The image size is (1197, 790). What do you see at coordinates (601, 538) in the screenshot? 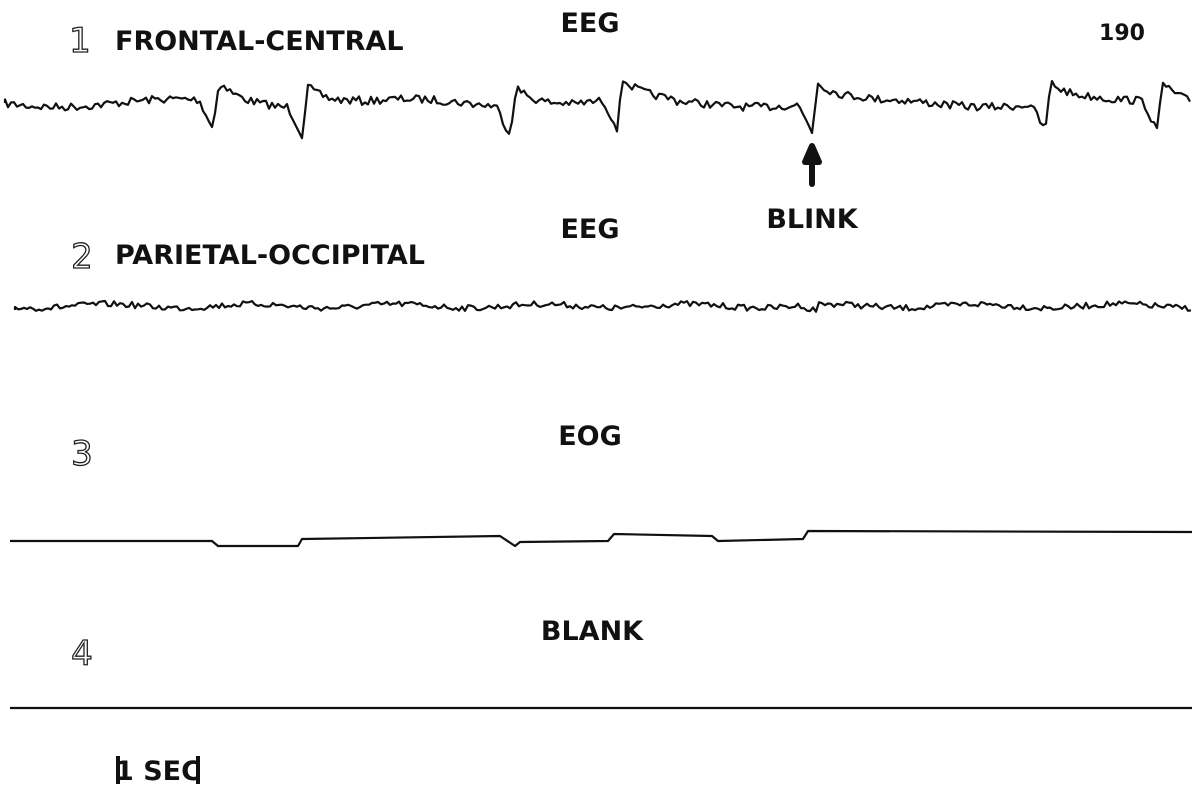
I see `eog-trace` at bounding box center [601, 538].